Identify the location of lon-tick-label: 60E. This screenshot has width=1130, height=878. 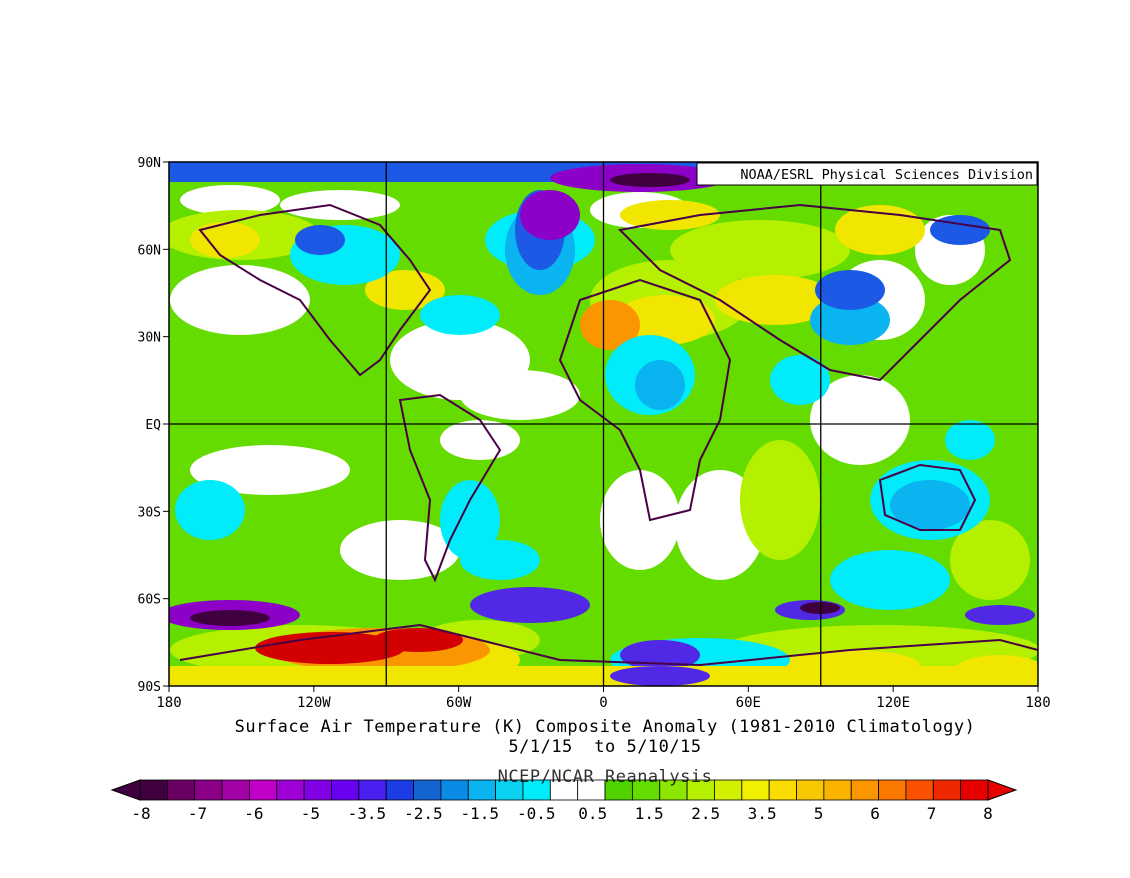
(748, 703).